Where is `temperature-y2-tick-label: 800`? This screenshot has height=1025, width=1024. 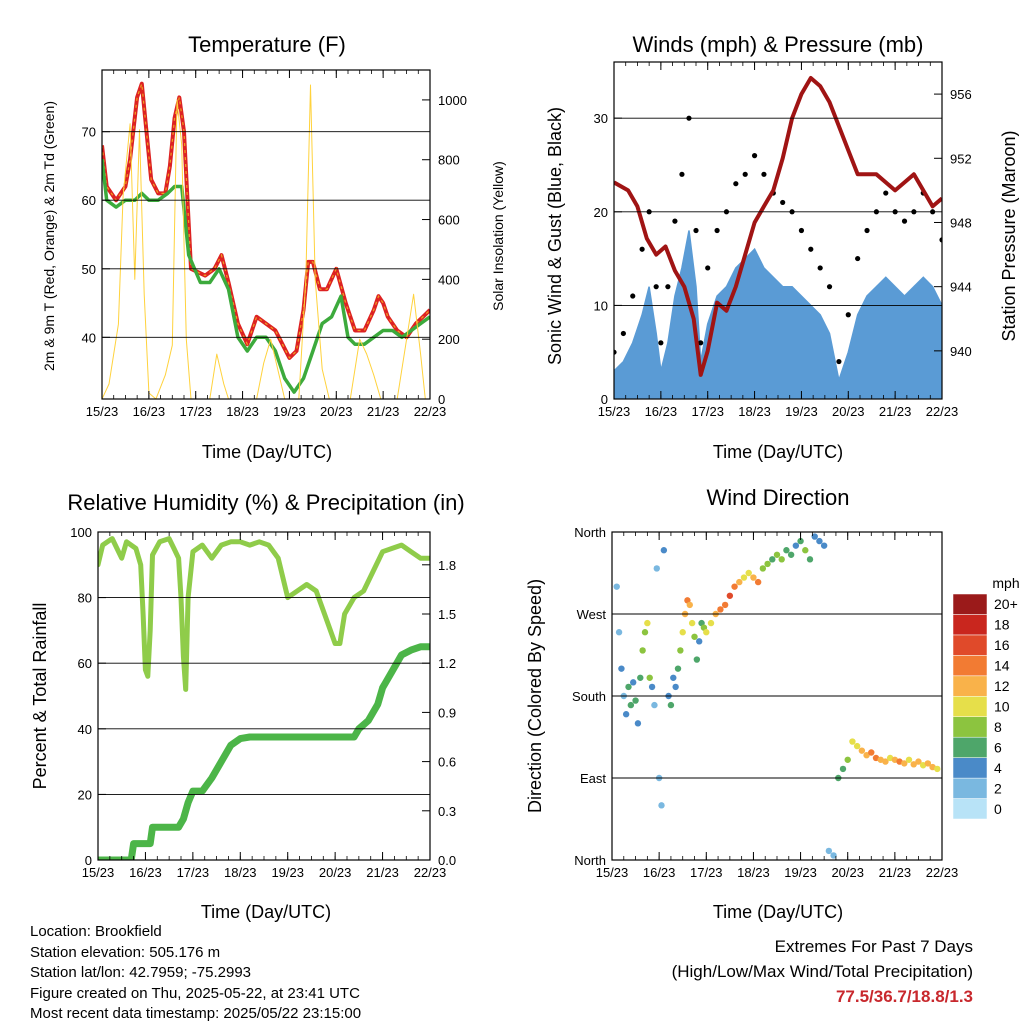
temperature-y2-tick-label: 800 is located at coordinates (449, 160).